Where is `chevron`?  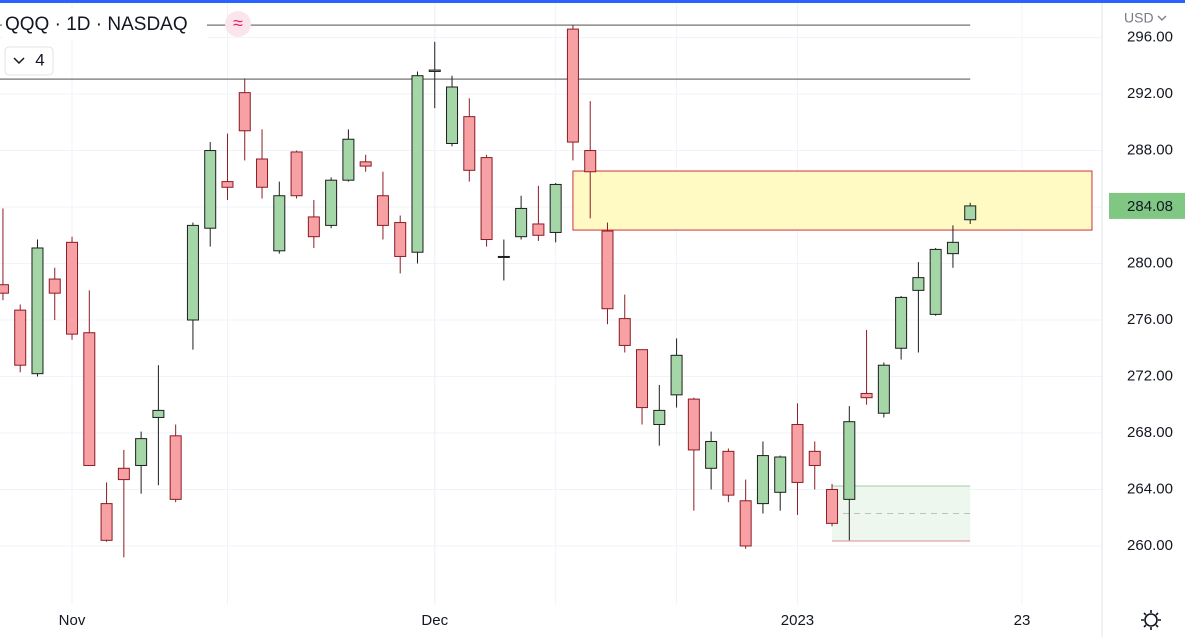
chevron is located at coordinates (19, 61).